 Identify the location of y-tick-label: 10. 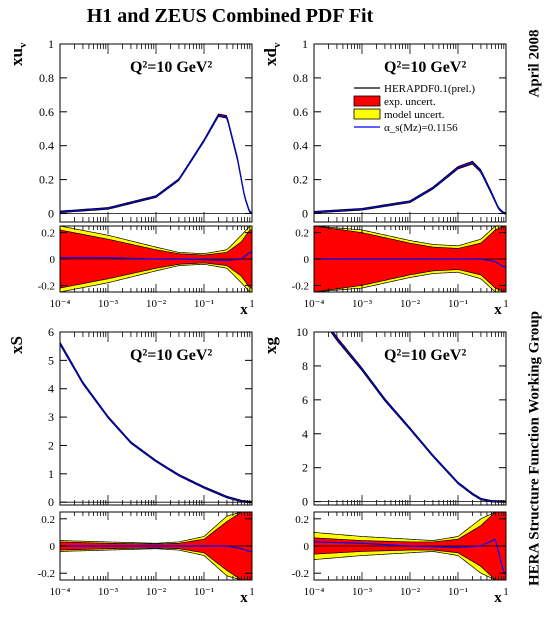
(302, 332).